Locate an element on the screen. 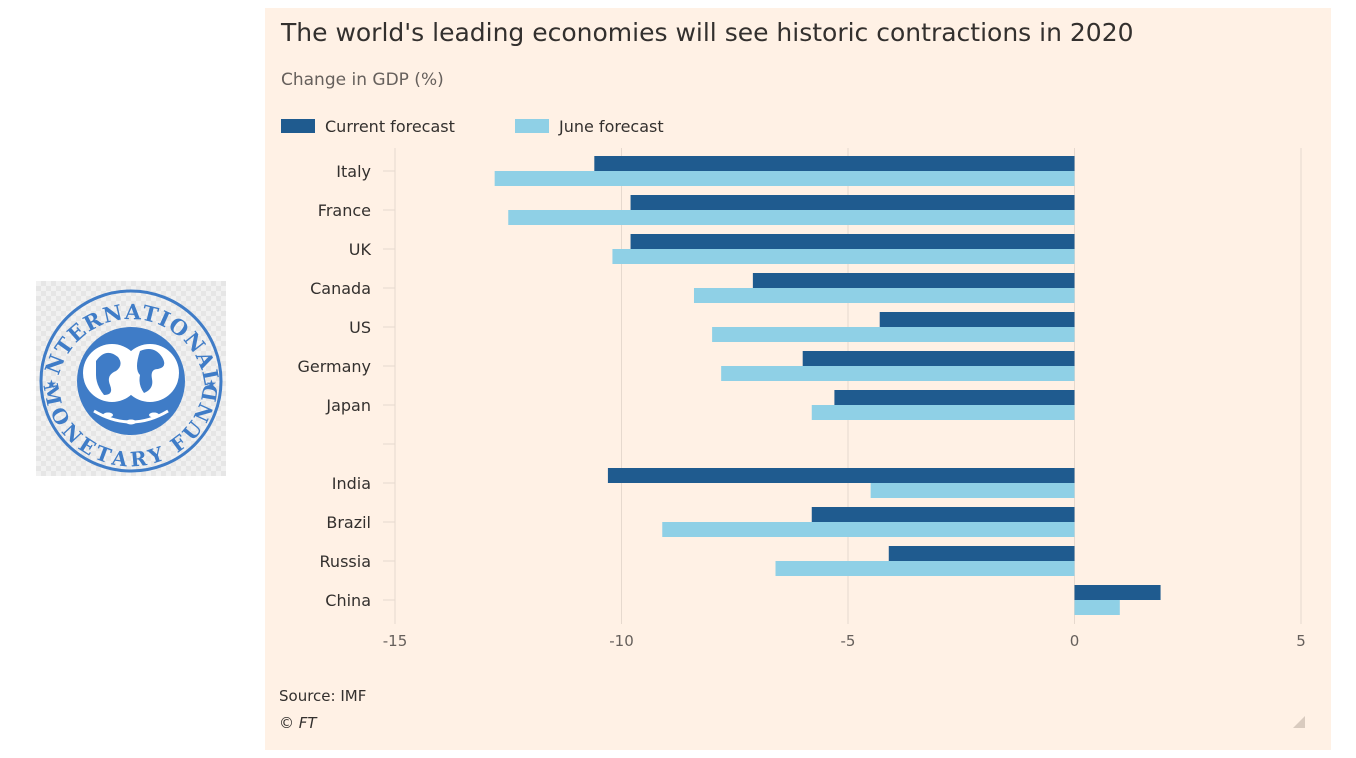 This screenshot has height=758, width=1356. x-tick-label: 5 is located at coordinates (1301, 641).